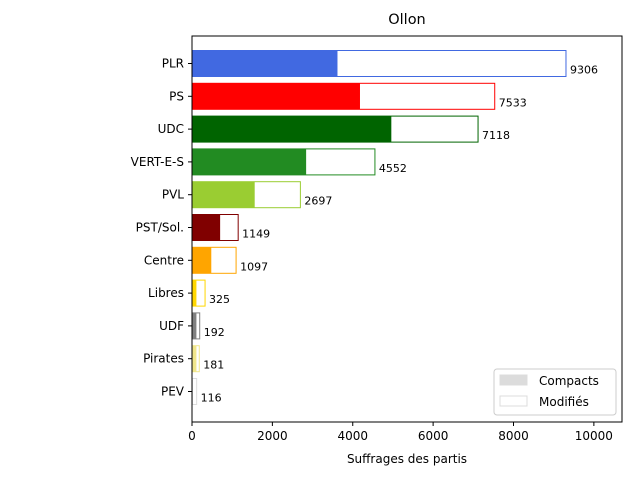 The image size is (640, 480). What do you see at coordinates (272, 436) in the screenshot?
I see `x-tick-label-2000: 2000` at bounding box center [272, 436].